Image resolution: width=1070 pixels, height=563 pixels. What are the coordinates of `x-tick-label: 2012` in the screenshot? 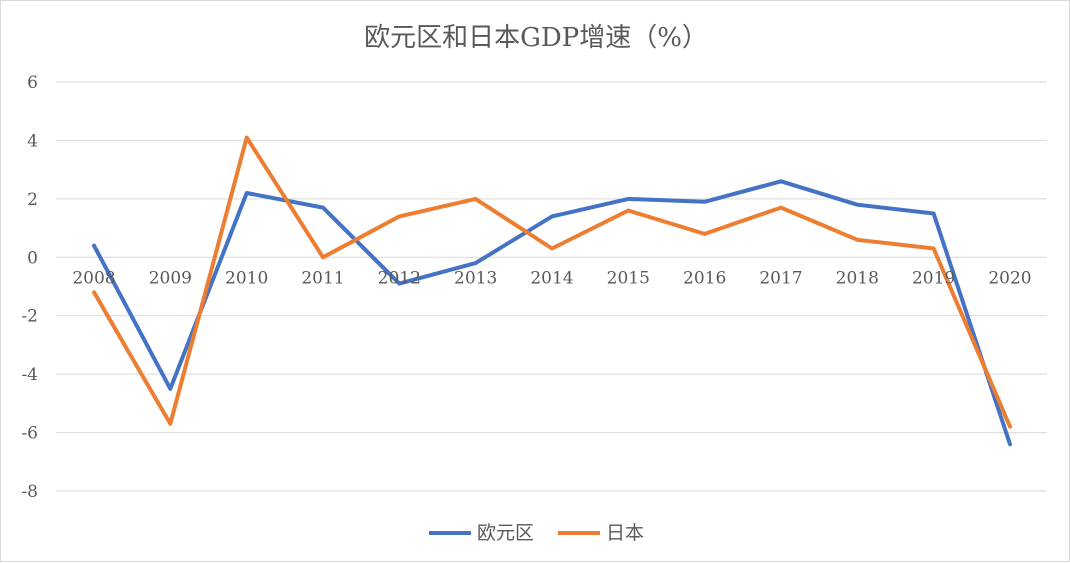 It's located at (399, 278).